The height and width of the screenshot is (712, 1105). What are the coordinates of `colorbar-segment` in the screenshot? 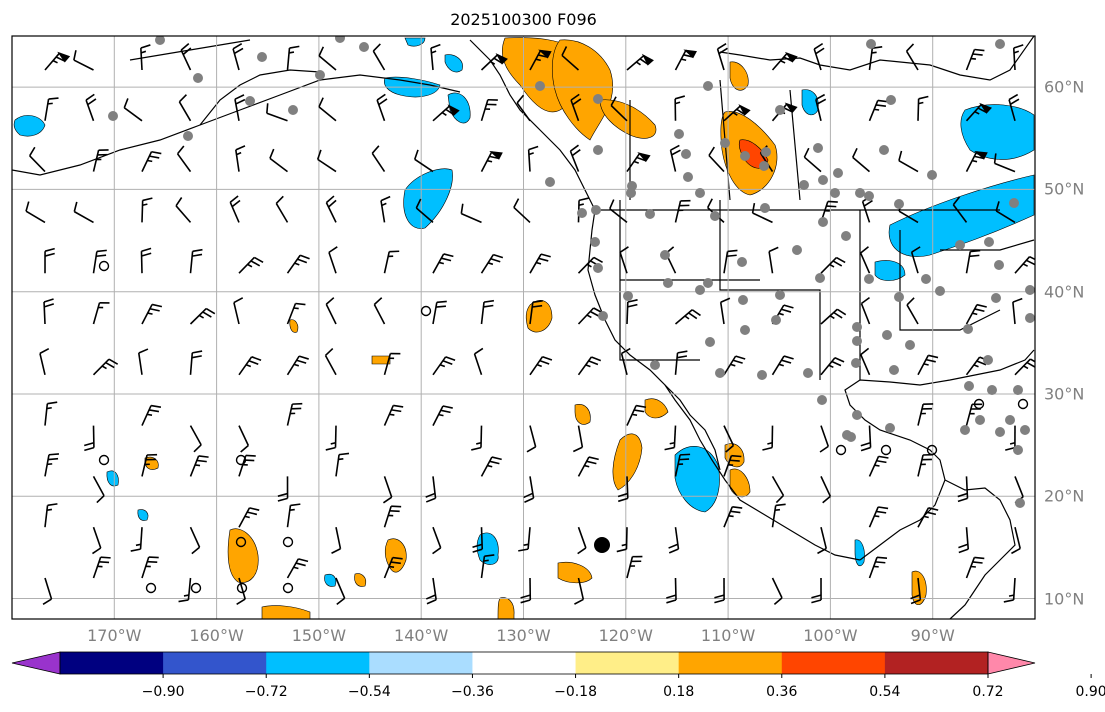 It's located at (215, 663).